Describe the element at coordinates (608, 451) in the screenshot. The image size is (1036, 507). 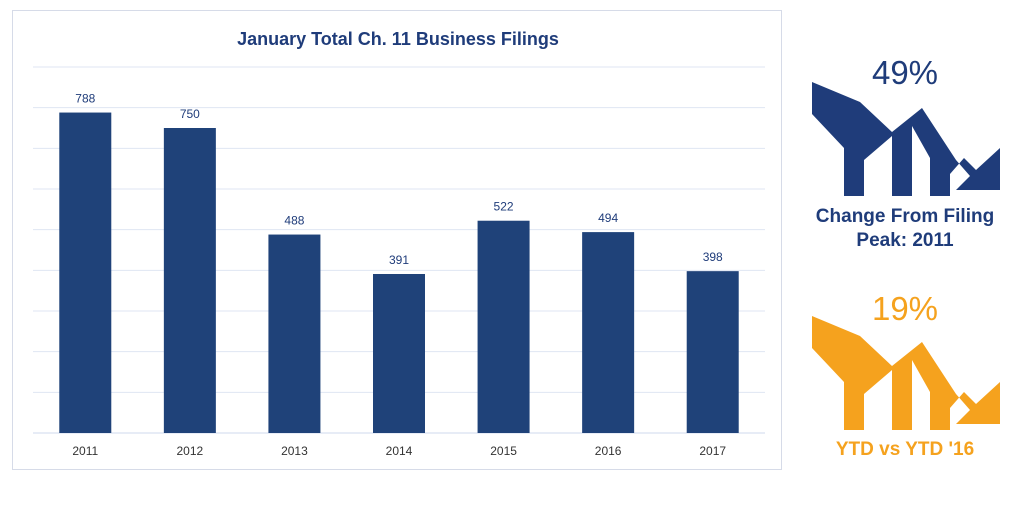
I see `x-tick-label-2016: 2016` at that location.